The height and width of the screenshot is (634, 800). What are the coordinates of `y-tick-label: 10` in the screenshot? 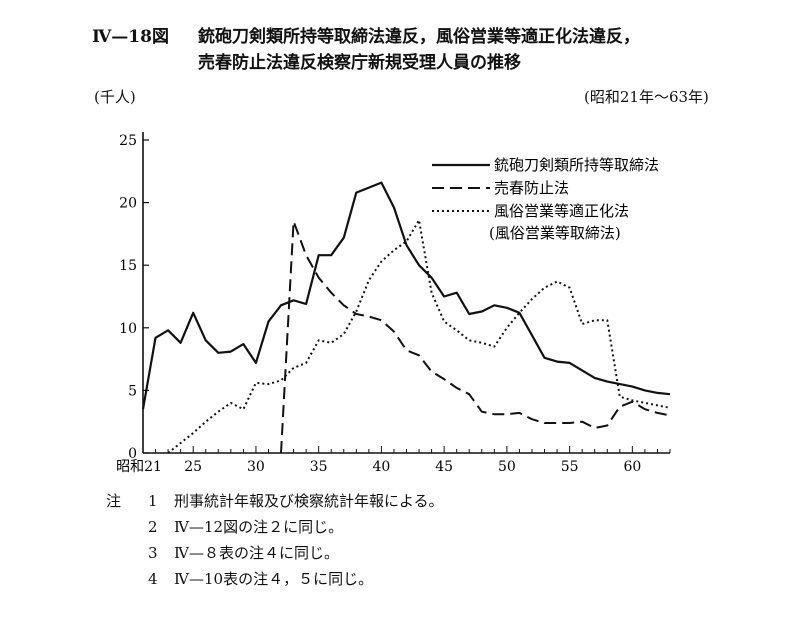 It's located at (128, 329).